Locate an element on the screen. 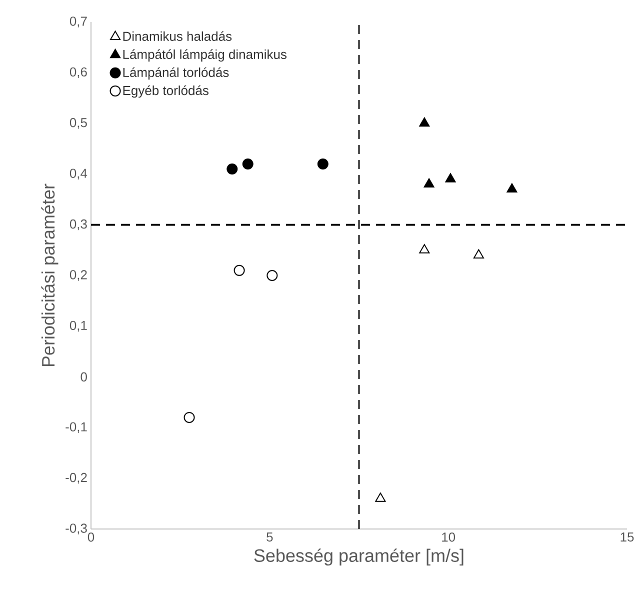 The height and width of the screenshot is (601, 644). x-tick-label: 0 is located at coordinates (91, 537).